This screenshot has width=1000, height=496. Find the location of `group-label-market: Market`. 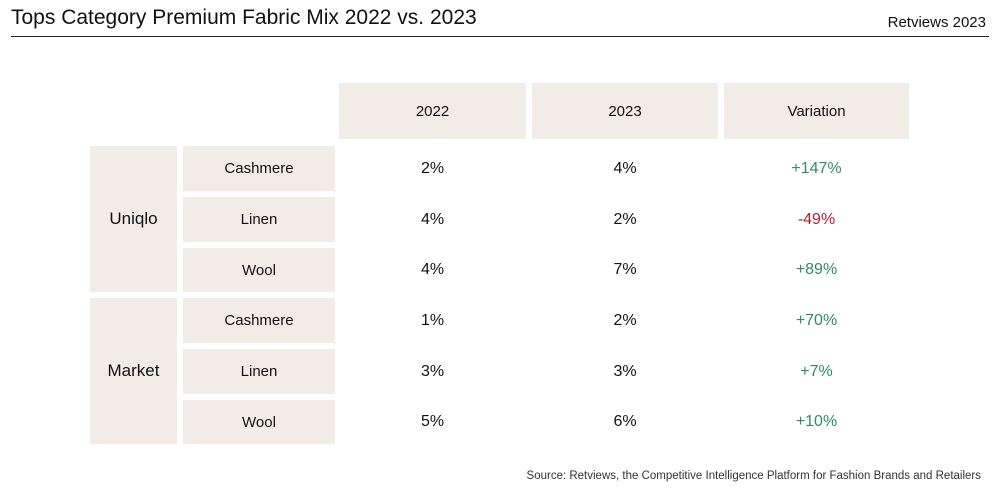

group-label-market: Market is located at coordinates (133, 371).